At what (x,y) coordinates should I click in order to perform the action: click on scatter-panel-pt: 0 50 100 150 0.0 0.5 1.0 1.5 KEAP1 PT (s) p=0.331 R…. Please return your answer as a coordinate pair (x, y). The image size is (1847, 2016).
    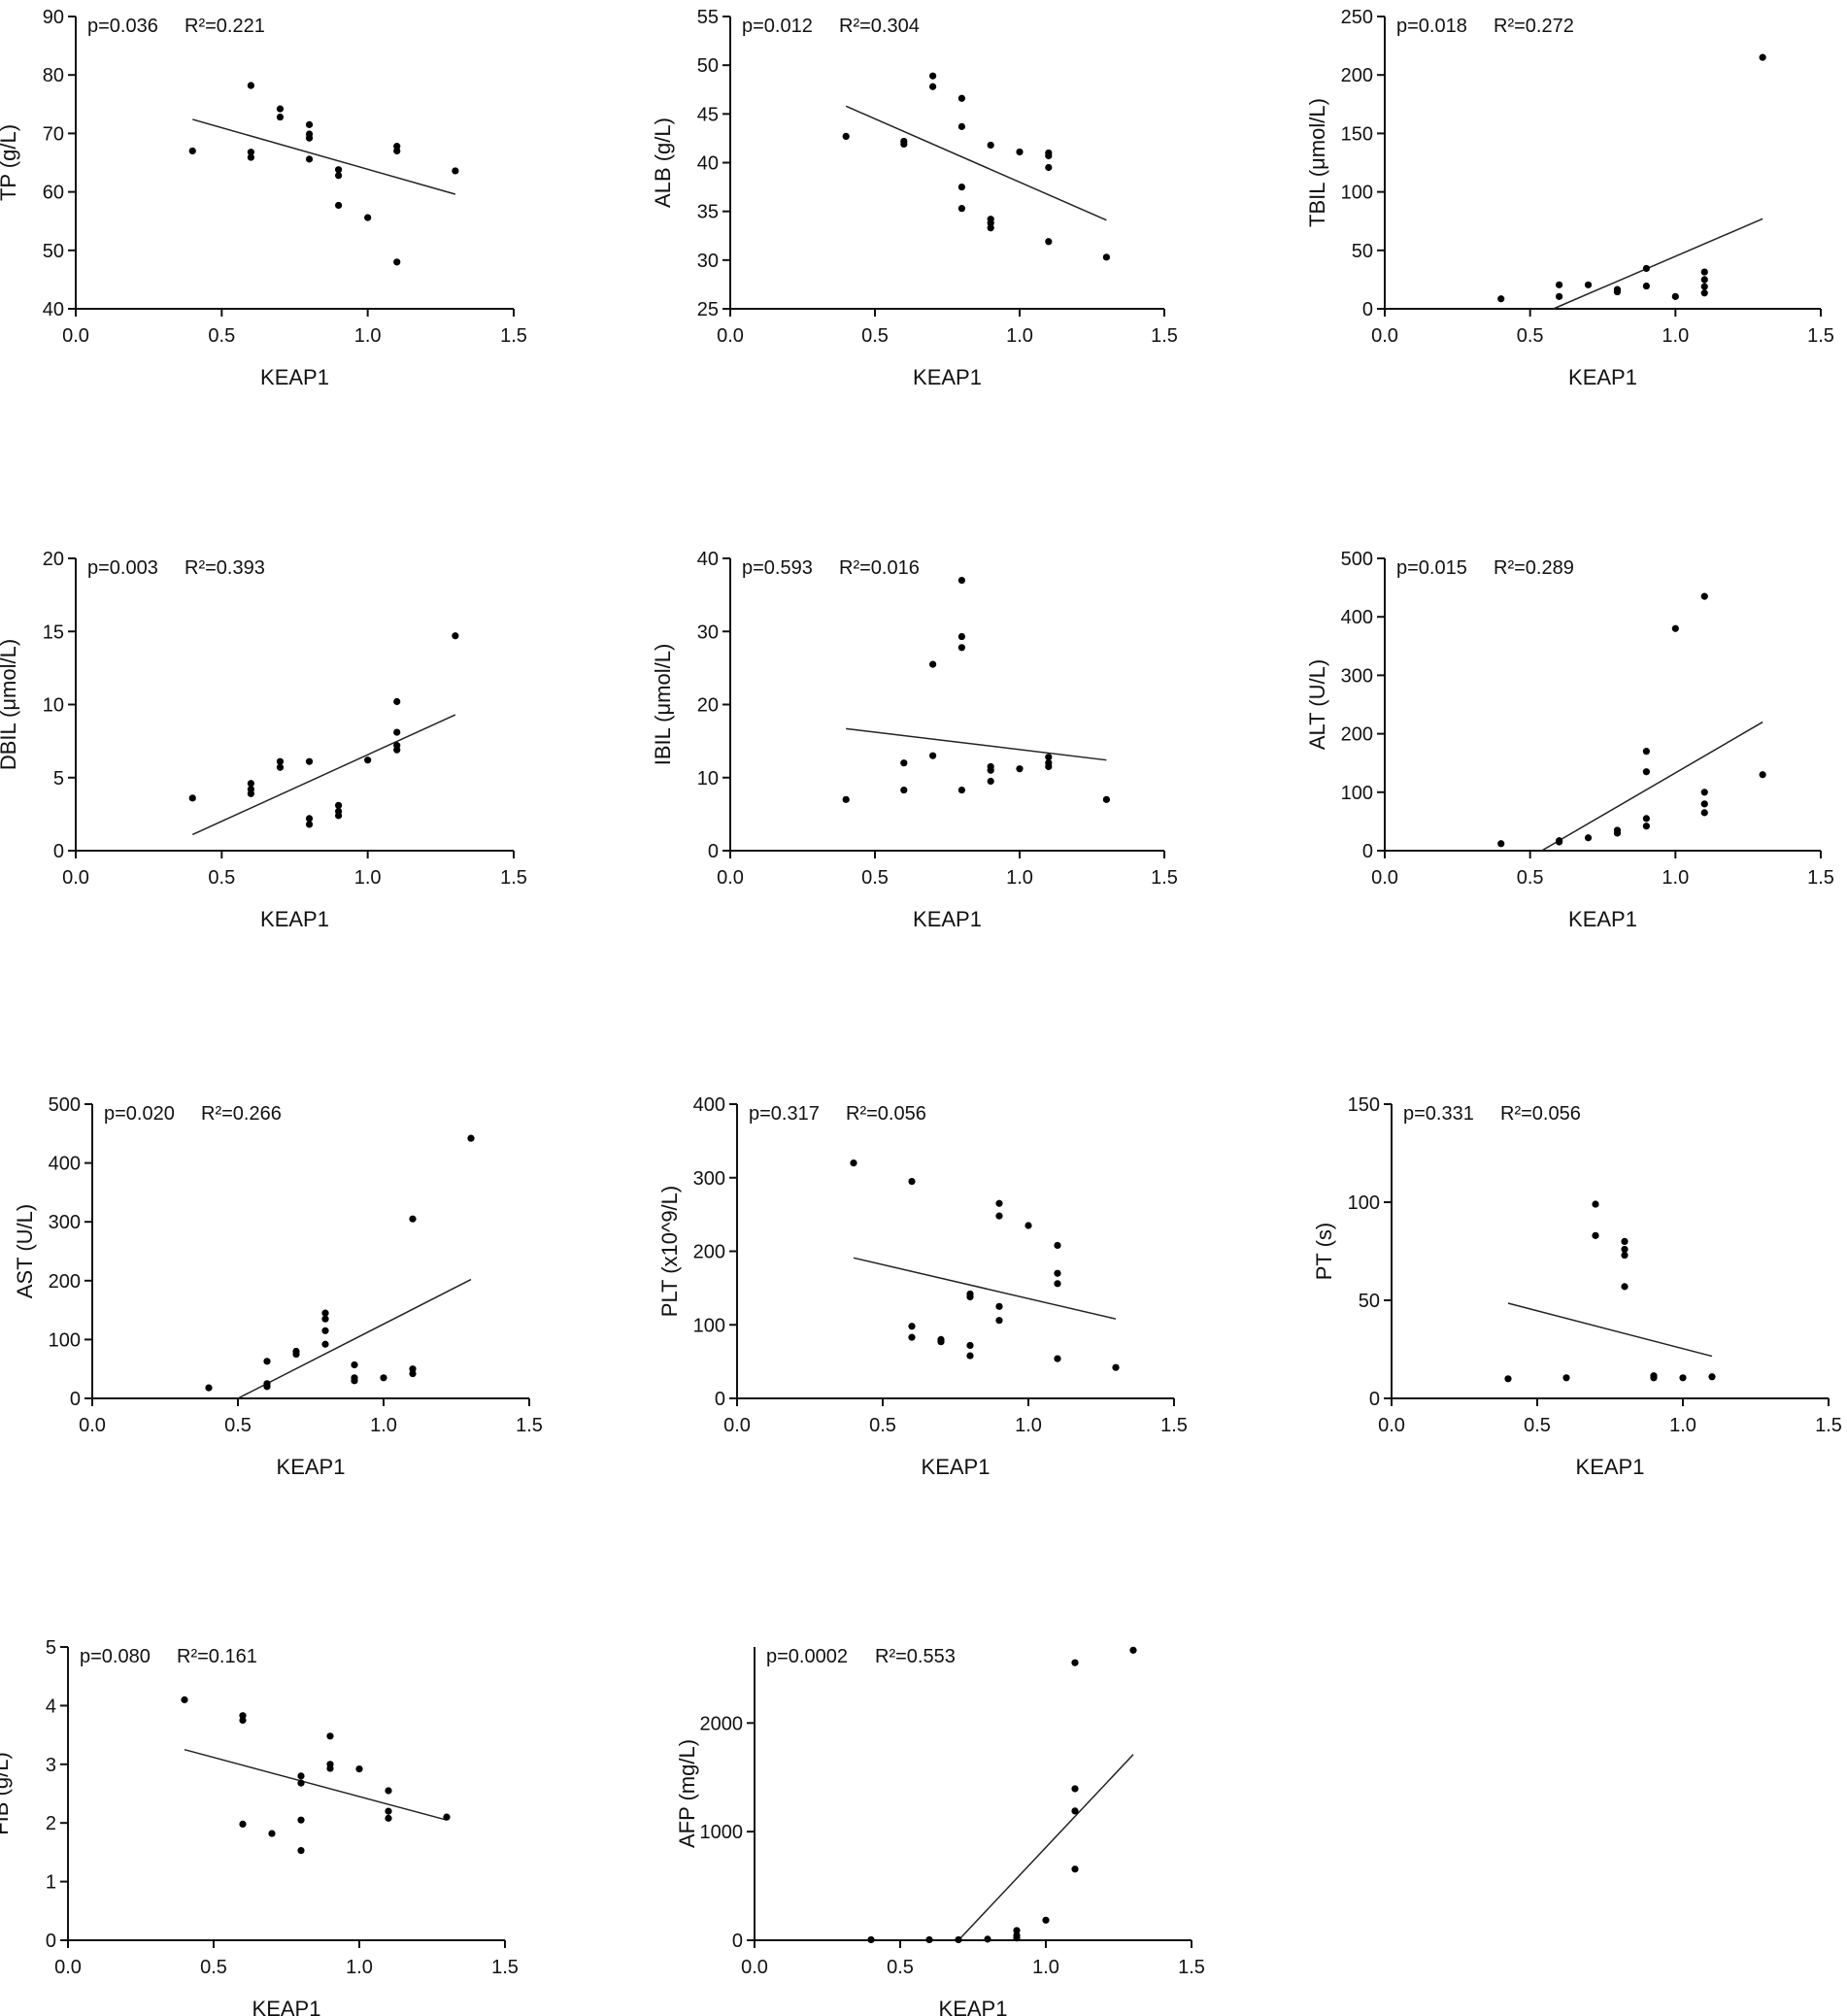
    Looking at the image, I should click on (1577, 1286).